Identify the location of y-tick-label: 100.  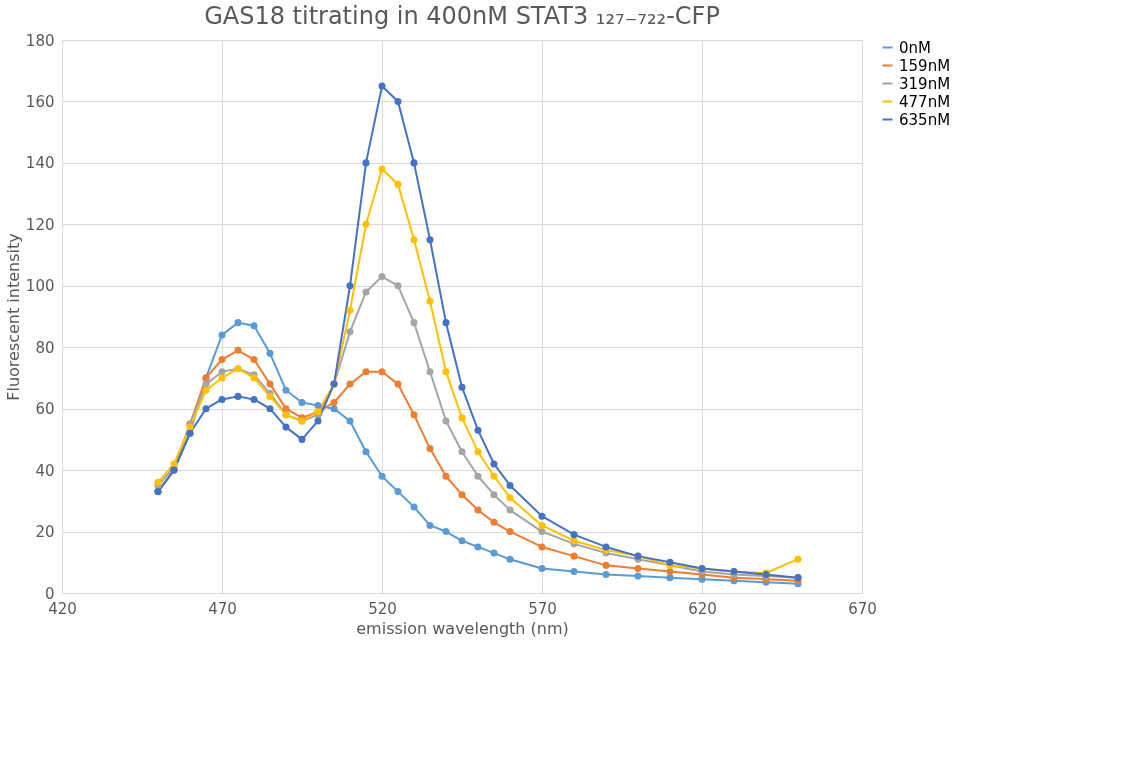
(40, 286).